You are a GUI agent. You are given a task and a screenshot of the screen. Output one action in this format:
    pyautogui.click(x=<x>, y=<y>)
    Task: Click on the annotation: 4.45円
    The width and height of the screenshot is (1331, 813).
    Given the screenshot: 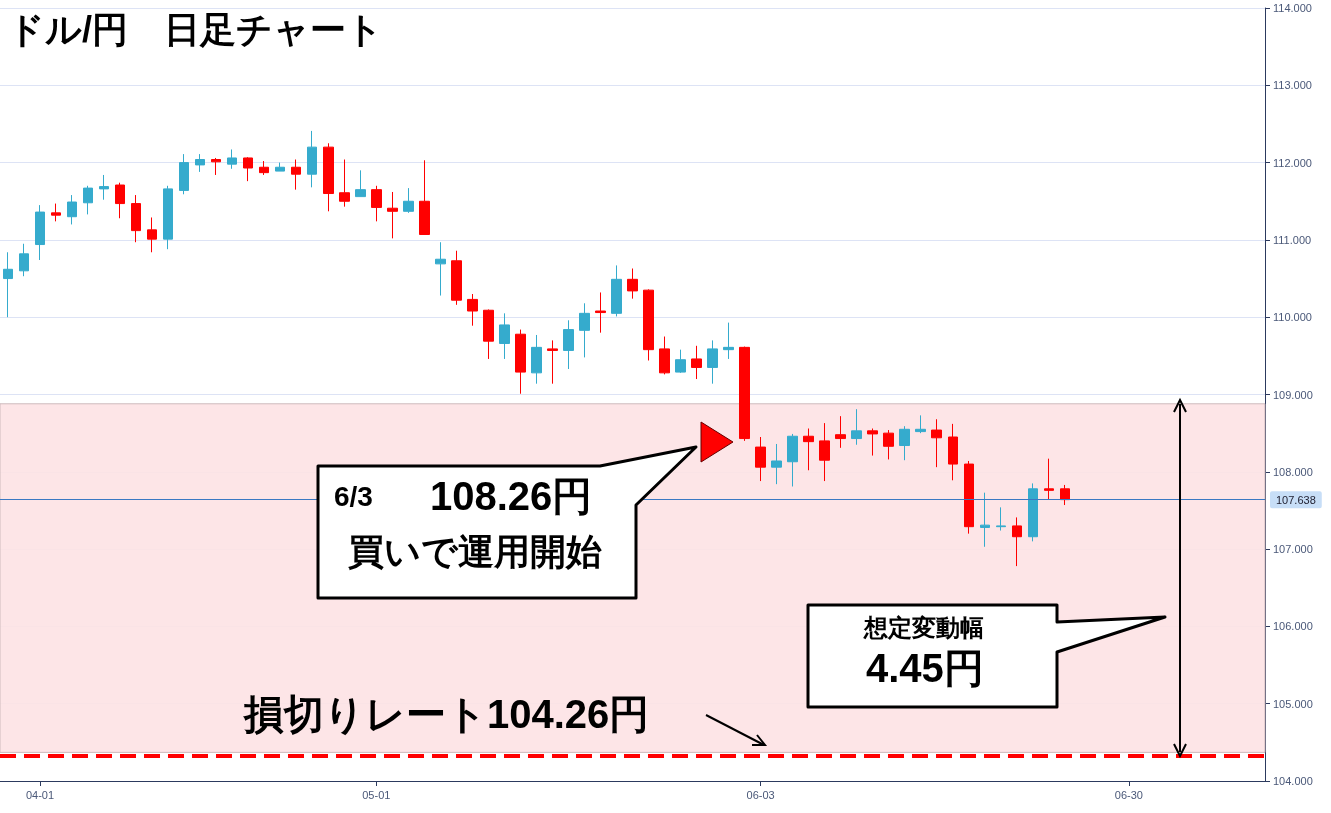 What is the action you would take?
    pyautogui.click(x=925, y=668)
    